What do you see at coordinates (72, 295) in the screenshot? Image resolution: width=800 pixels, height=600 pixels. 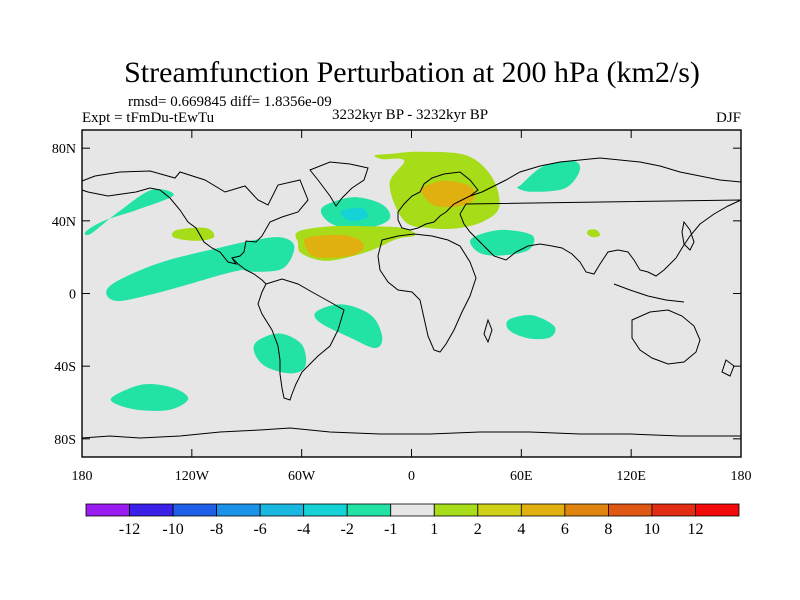 I see `y-tick-label: 0` at bounding box center [72, 295].